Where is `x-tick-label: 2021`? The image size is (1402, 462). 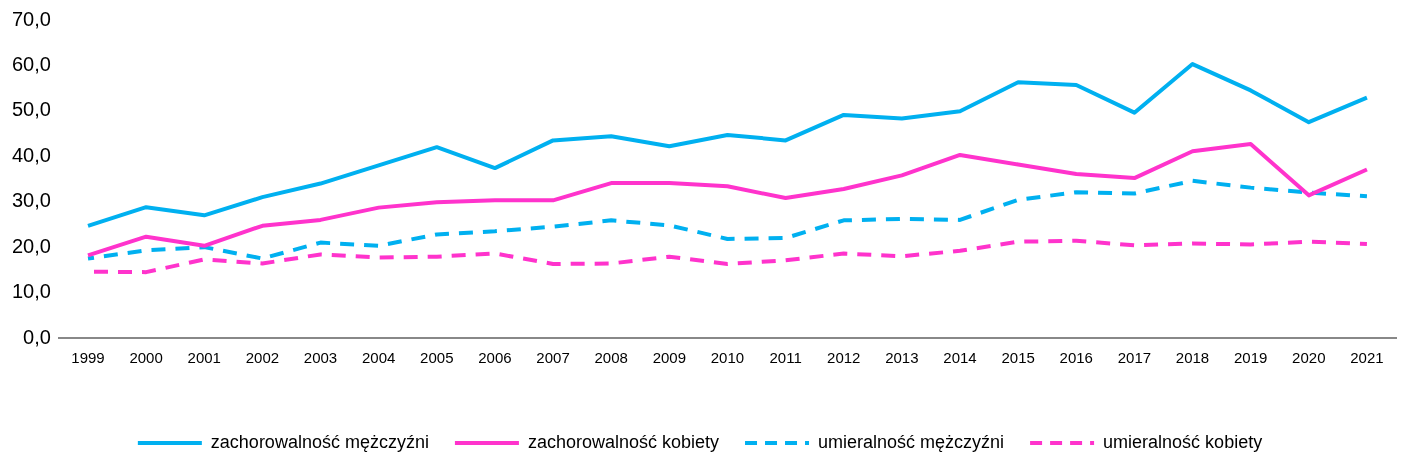
x-tick-label: 2021 is located at coordinates (1367, 358).